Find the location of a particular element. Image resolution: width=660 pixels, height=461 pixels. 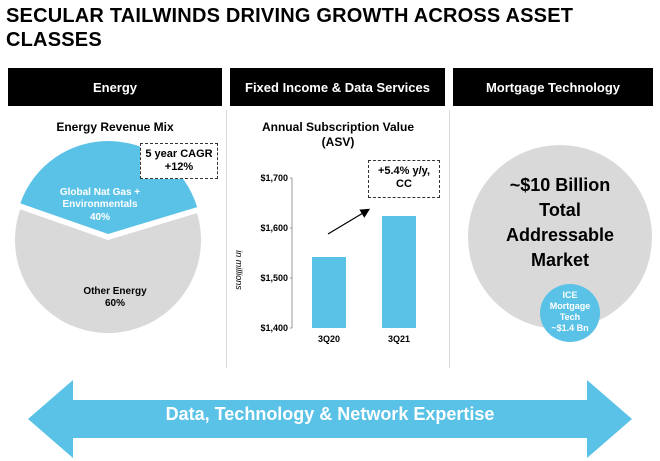

energy-chart-title: Energy Revenue Mix is located at coordinates (115, 127).